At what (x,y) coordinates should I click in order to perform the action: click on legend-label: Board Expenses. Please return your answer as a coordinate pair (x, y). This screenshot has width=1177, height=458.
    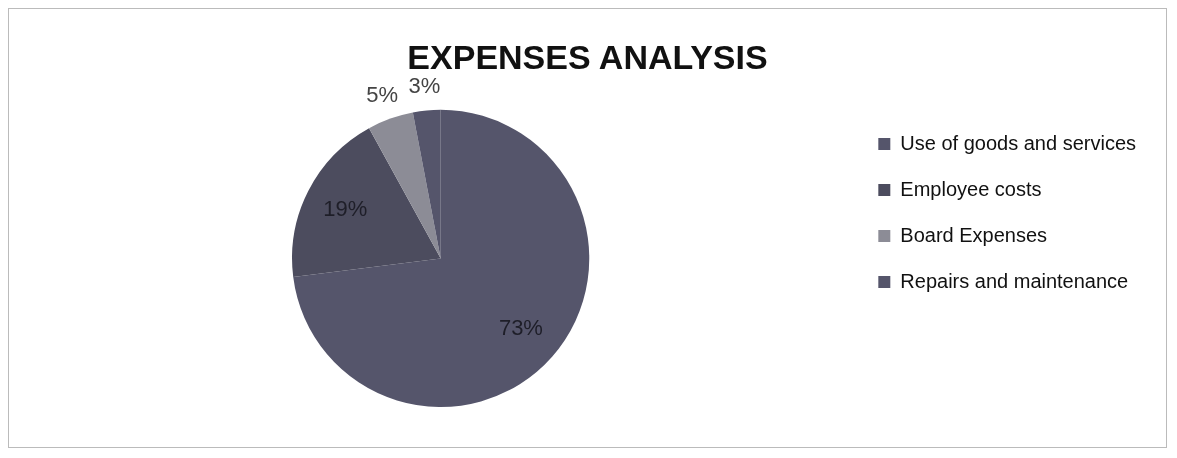
    Looking at the image, I should click on (974, 234).